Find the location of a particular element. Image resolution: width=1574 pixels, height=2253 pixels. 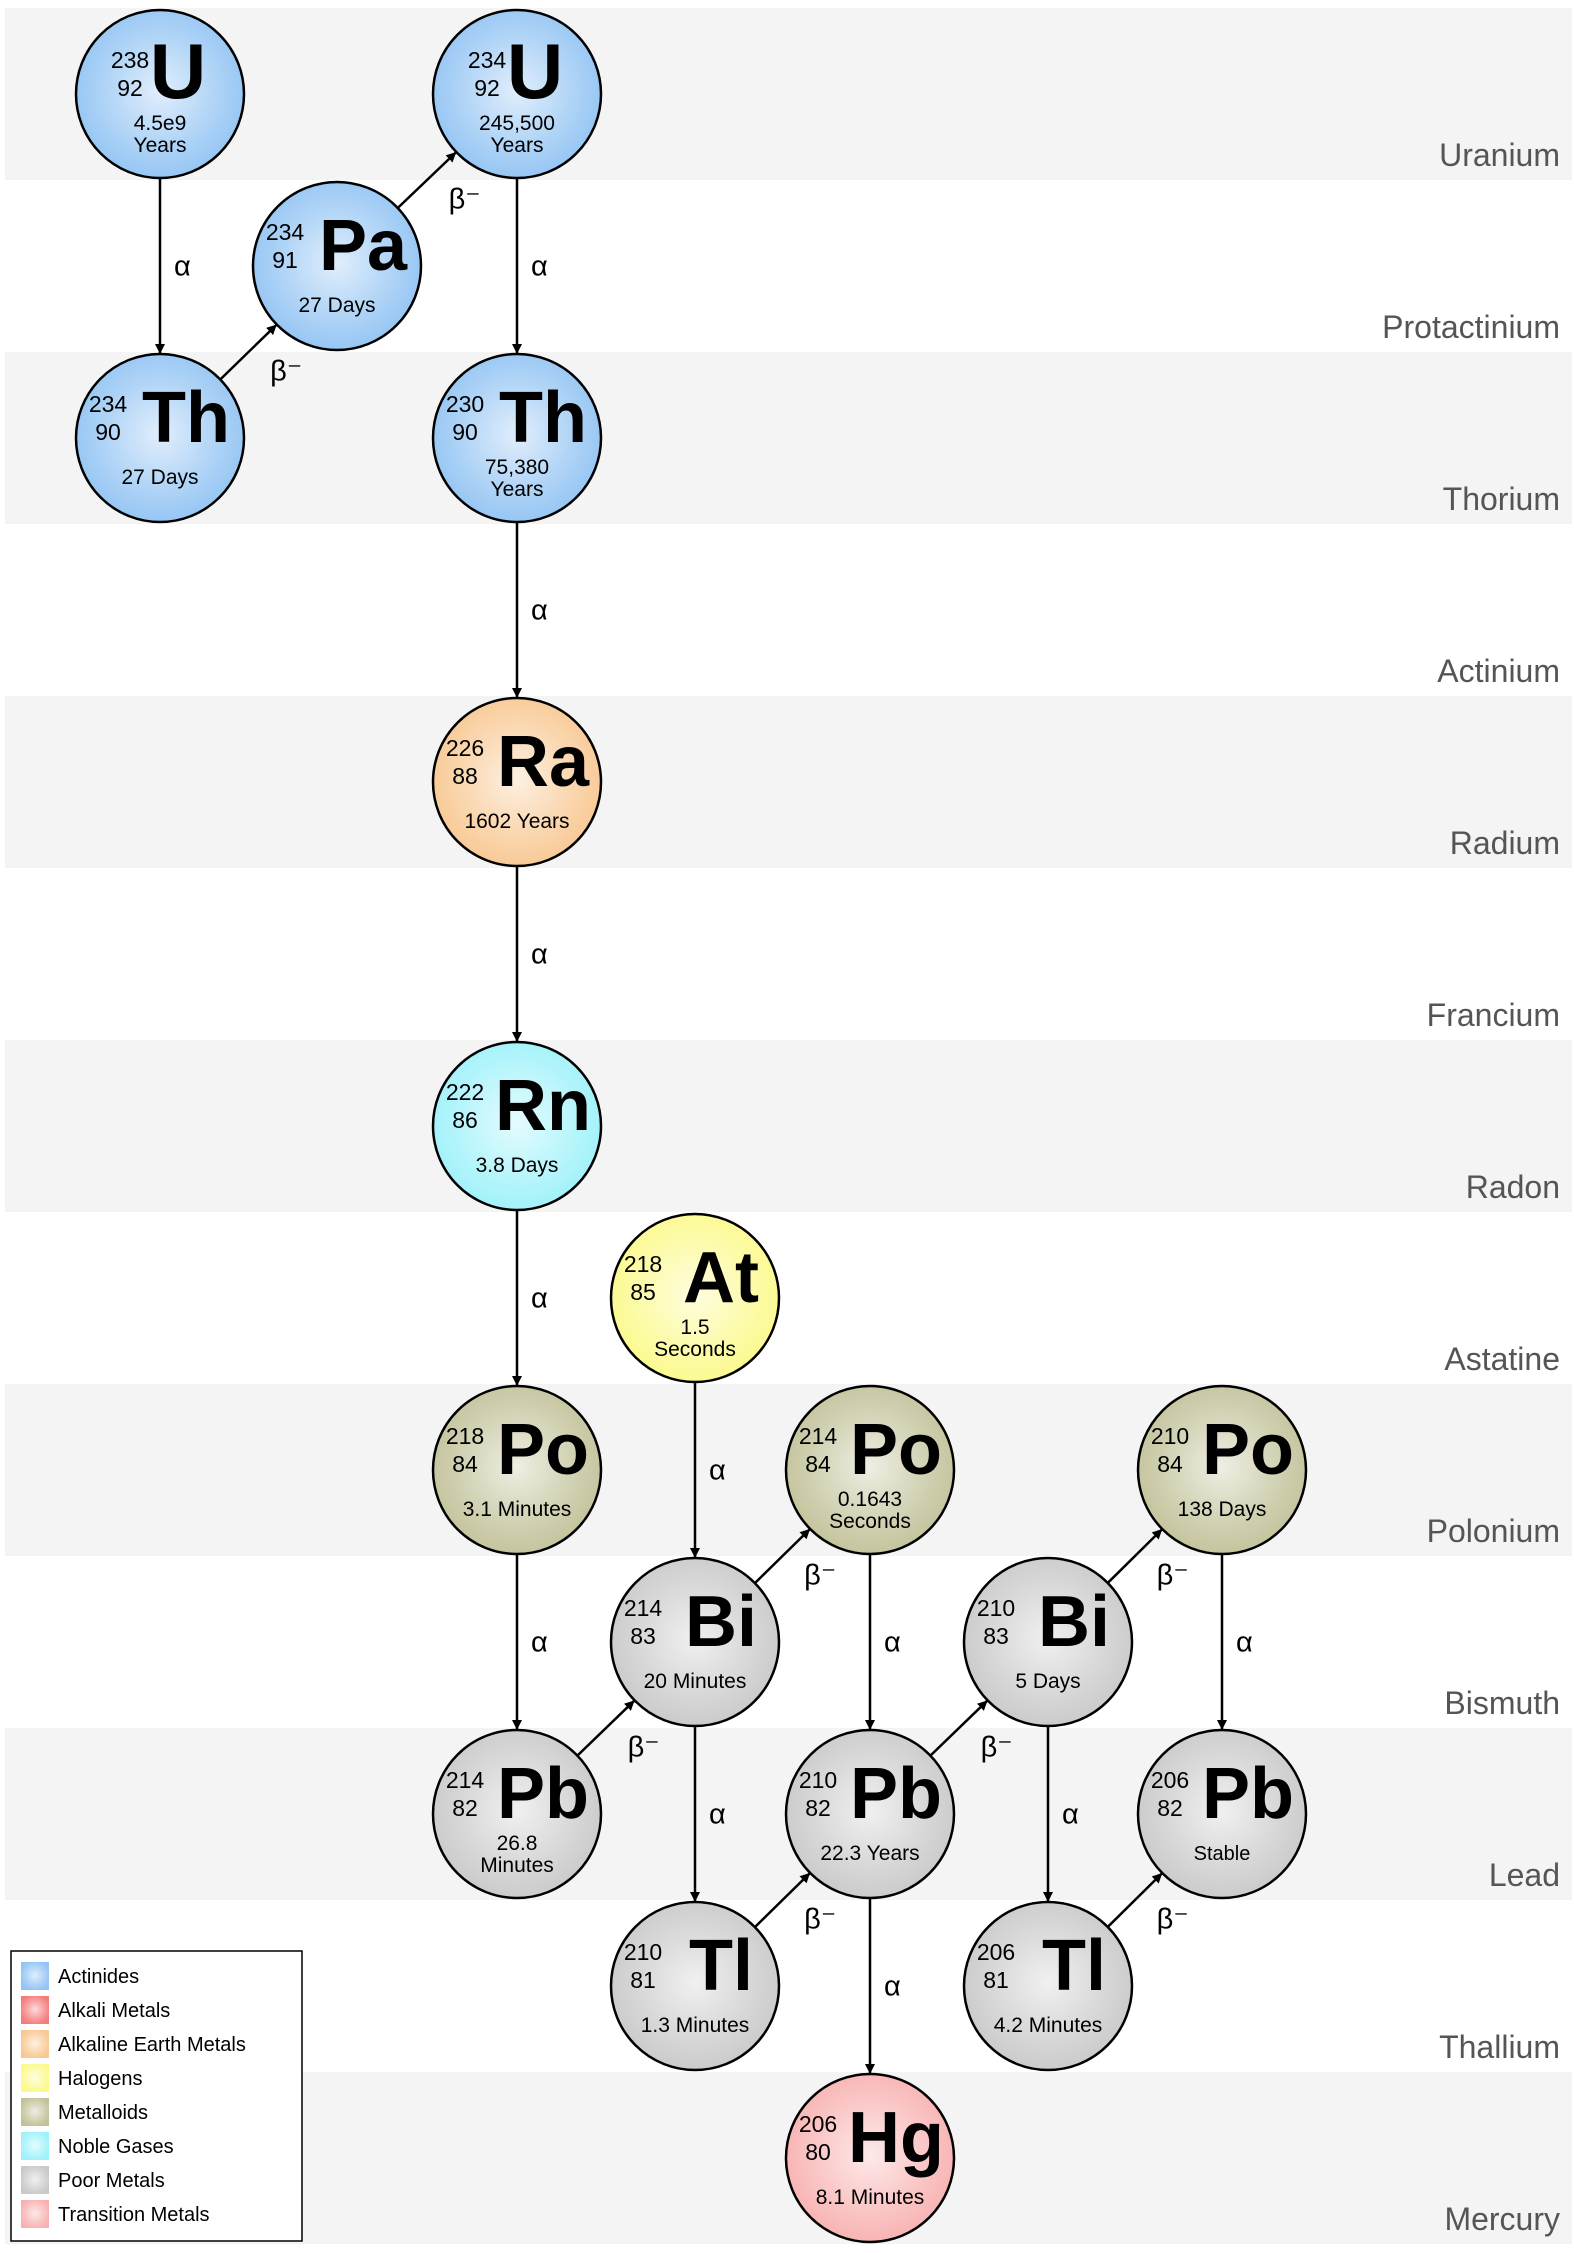

half-life: 3.1 Minutes is located at coordinates (517, 1509).